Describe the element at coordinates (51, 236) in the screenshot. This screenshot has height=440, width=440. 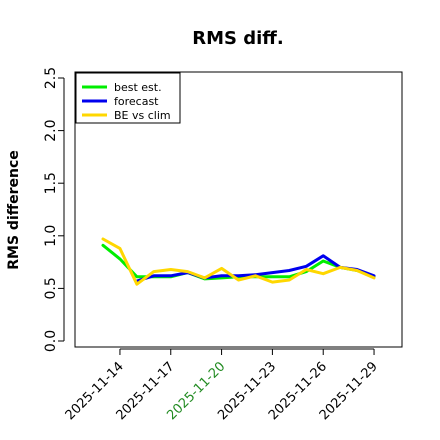
I see `y-tick-label: 1.0` at that location.